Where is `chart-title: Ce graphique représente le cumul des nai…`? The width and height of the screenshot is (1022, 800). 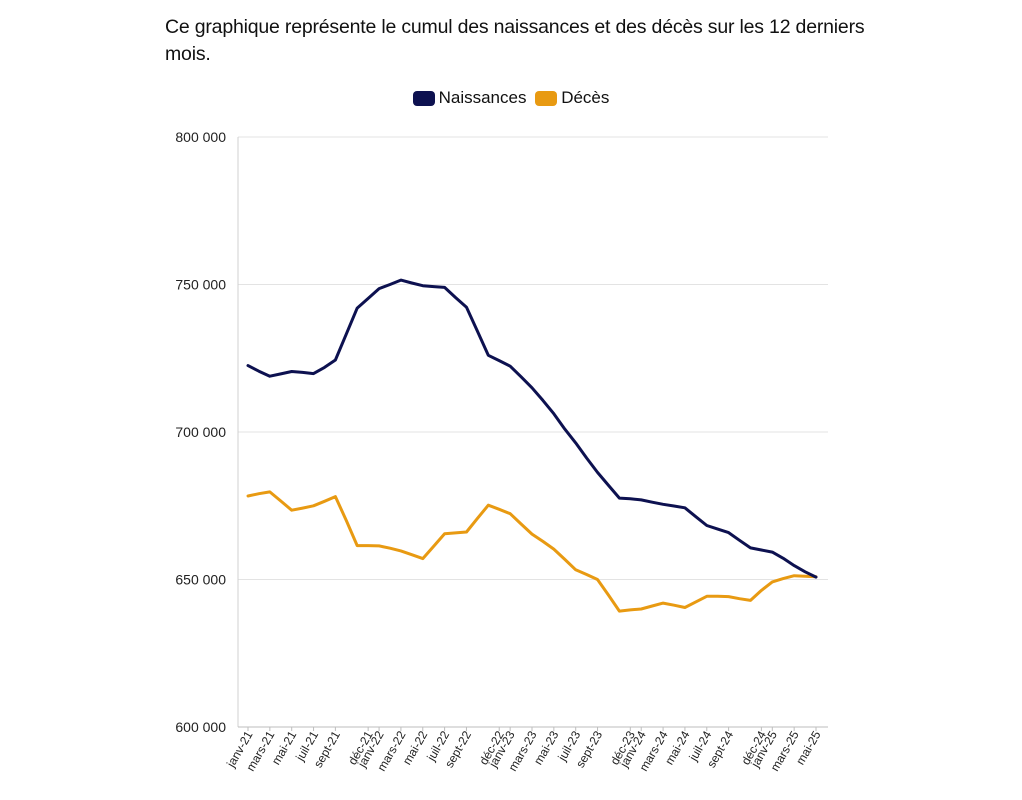 chart-title: Ce graphique représente le cumul des nai… is located at coordinates (515, 40).